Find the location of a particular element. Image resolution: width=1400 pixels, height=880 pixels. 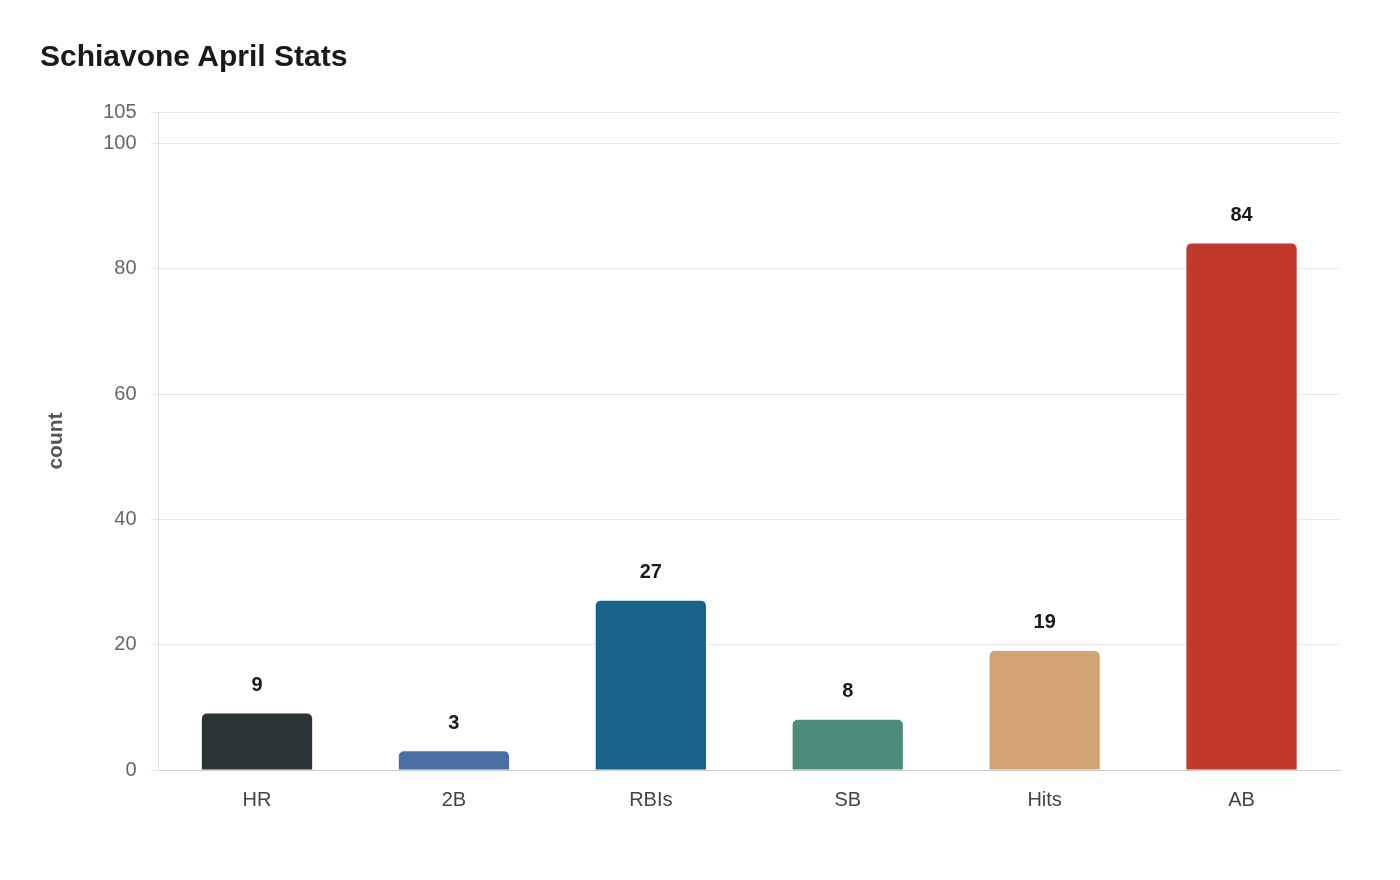

y-tick-label: 0 is located at coordinates (131, 768).